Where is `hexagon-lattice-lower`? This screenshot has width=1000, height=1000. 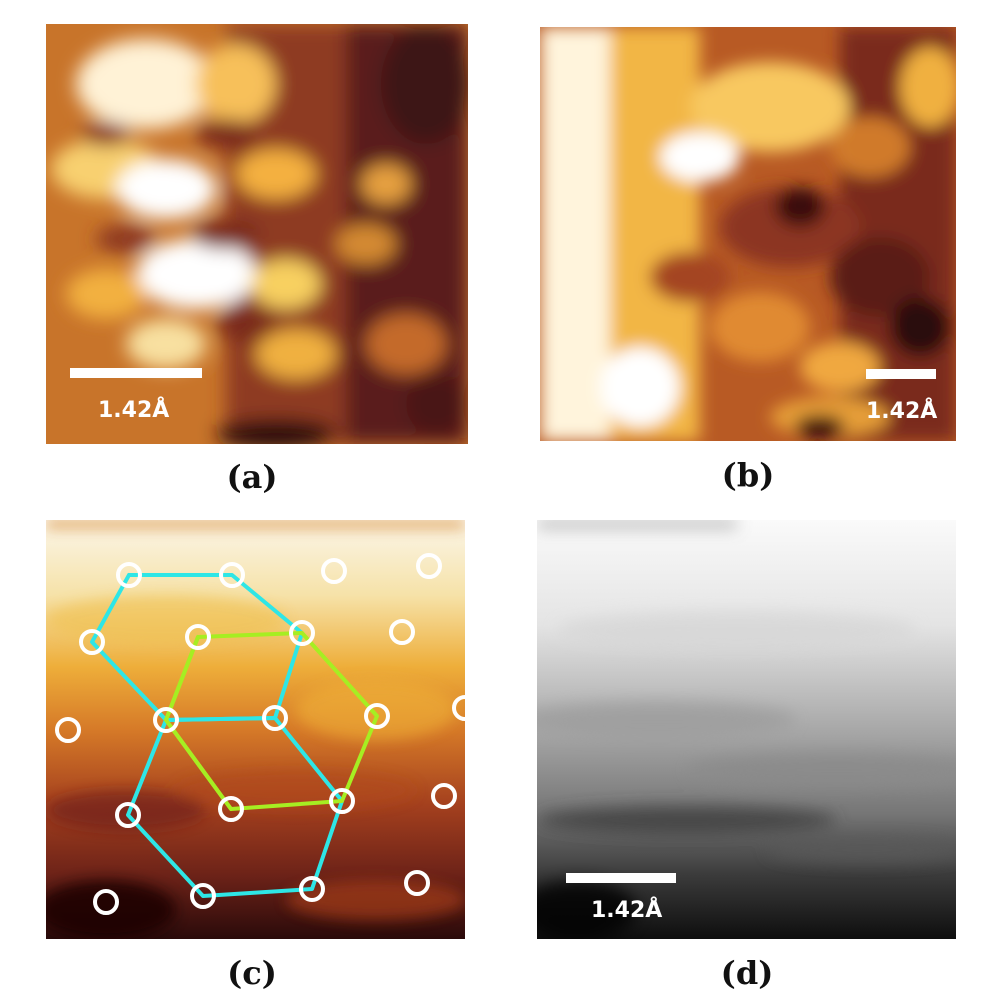
hexagon-lattice-lower is located at coordinates (235, 807).